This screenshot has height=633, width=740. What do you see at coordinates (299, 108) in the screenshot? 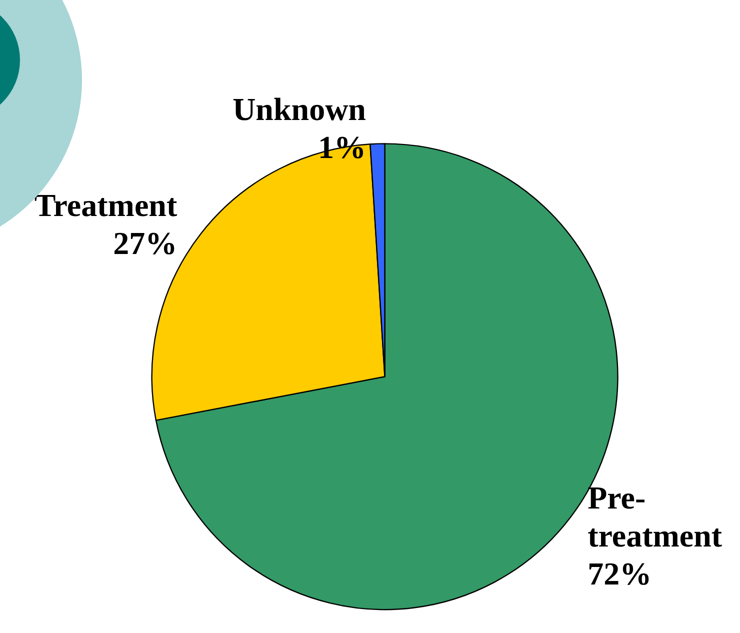
I see `slice-label: Unknown` at bounding box center [299, 108].